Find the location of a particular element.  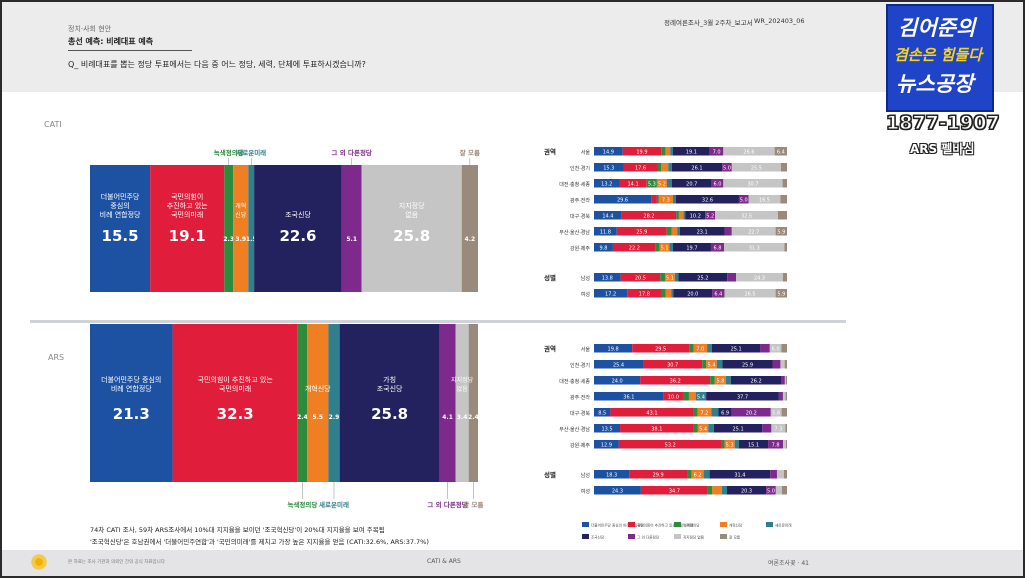

row-value: 20.5 is located at coordinates (640, 279).